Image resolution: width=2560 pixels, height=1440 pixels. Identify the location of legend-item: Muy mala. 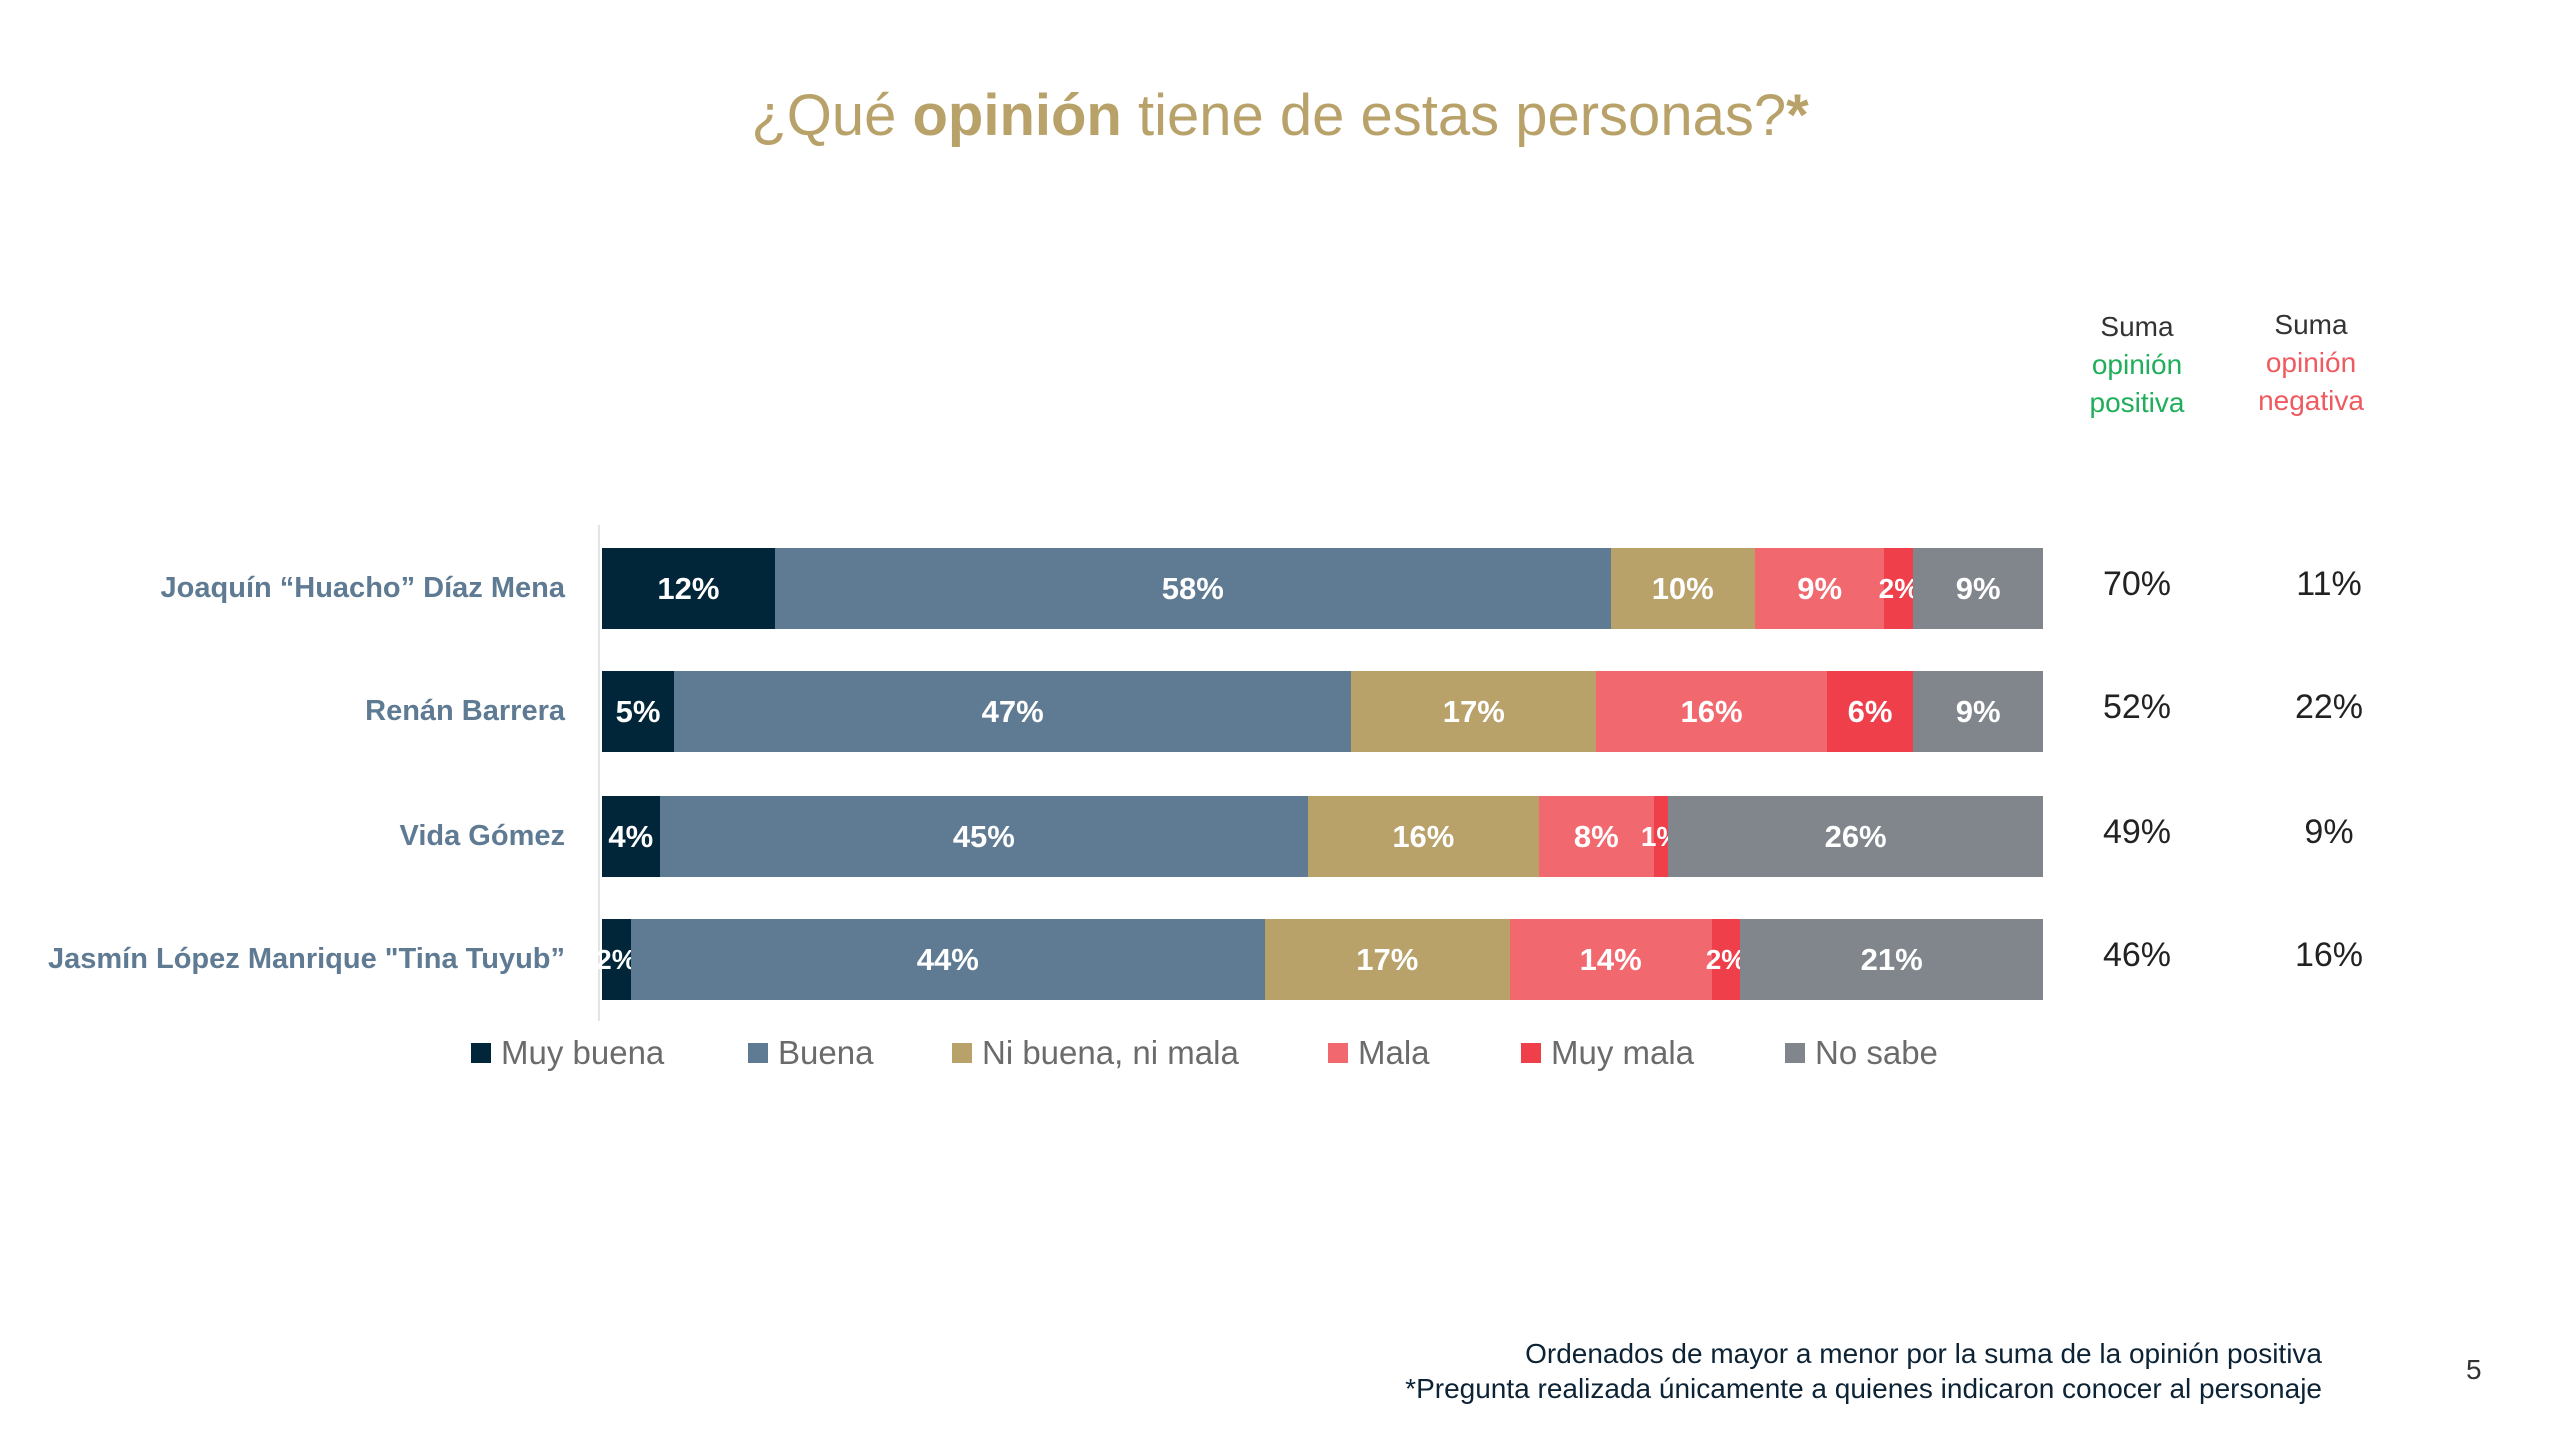
(1607, 1053).